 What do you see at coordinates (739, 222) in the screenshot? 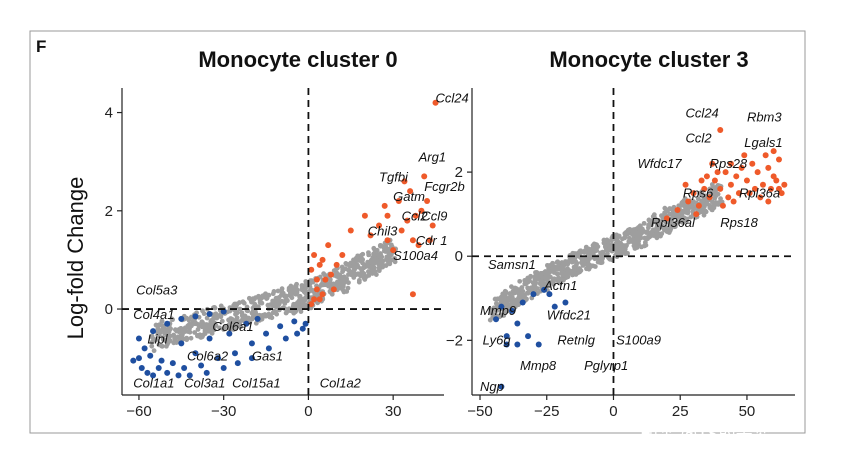
I see `gene-label: Rps18` at bounding box center [739, 222].